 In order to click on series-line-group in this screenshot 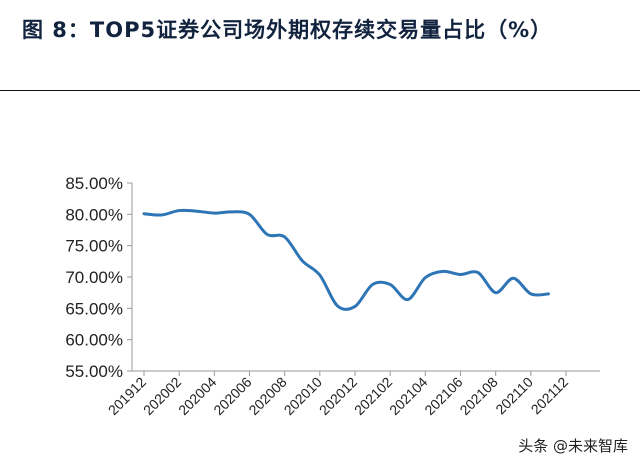, I will do `click(346, 259)`.